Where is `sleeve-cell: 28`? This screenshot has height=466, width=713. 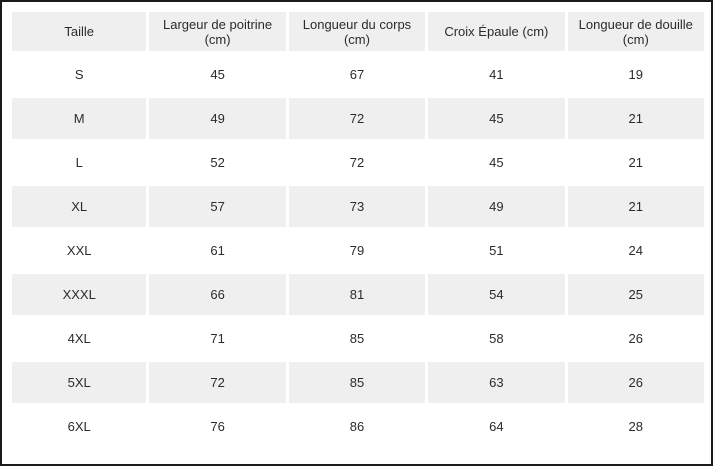
sleeve-cell: 28 is located at coordinates (635, 426).